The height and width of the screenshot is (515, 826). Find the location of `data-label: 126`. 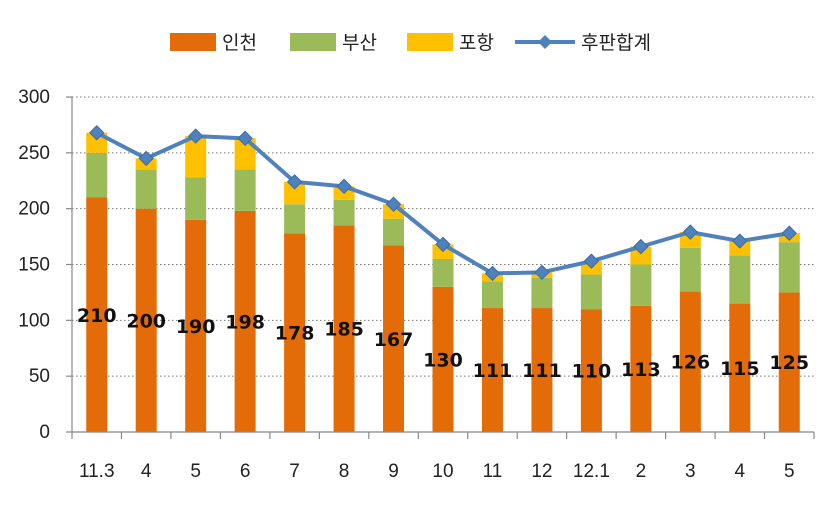

data-label: 126 is located at coordinates (690, 363).